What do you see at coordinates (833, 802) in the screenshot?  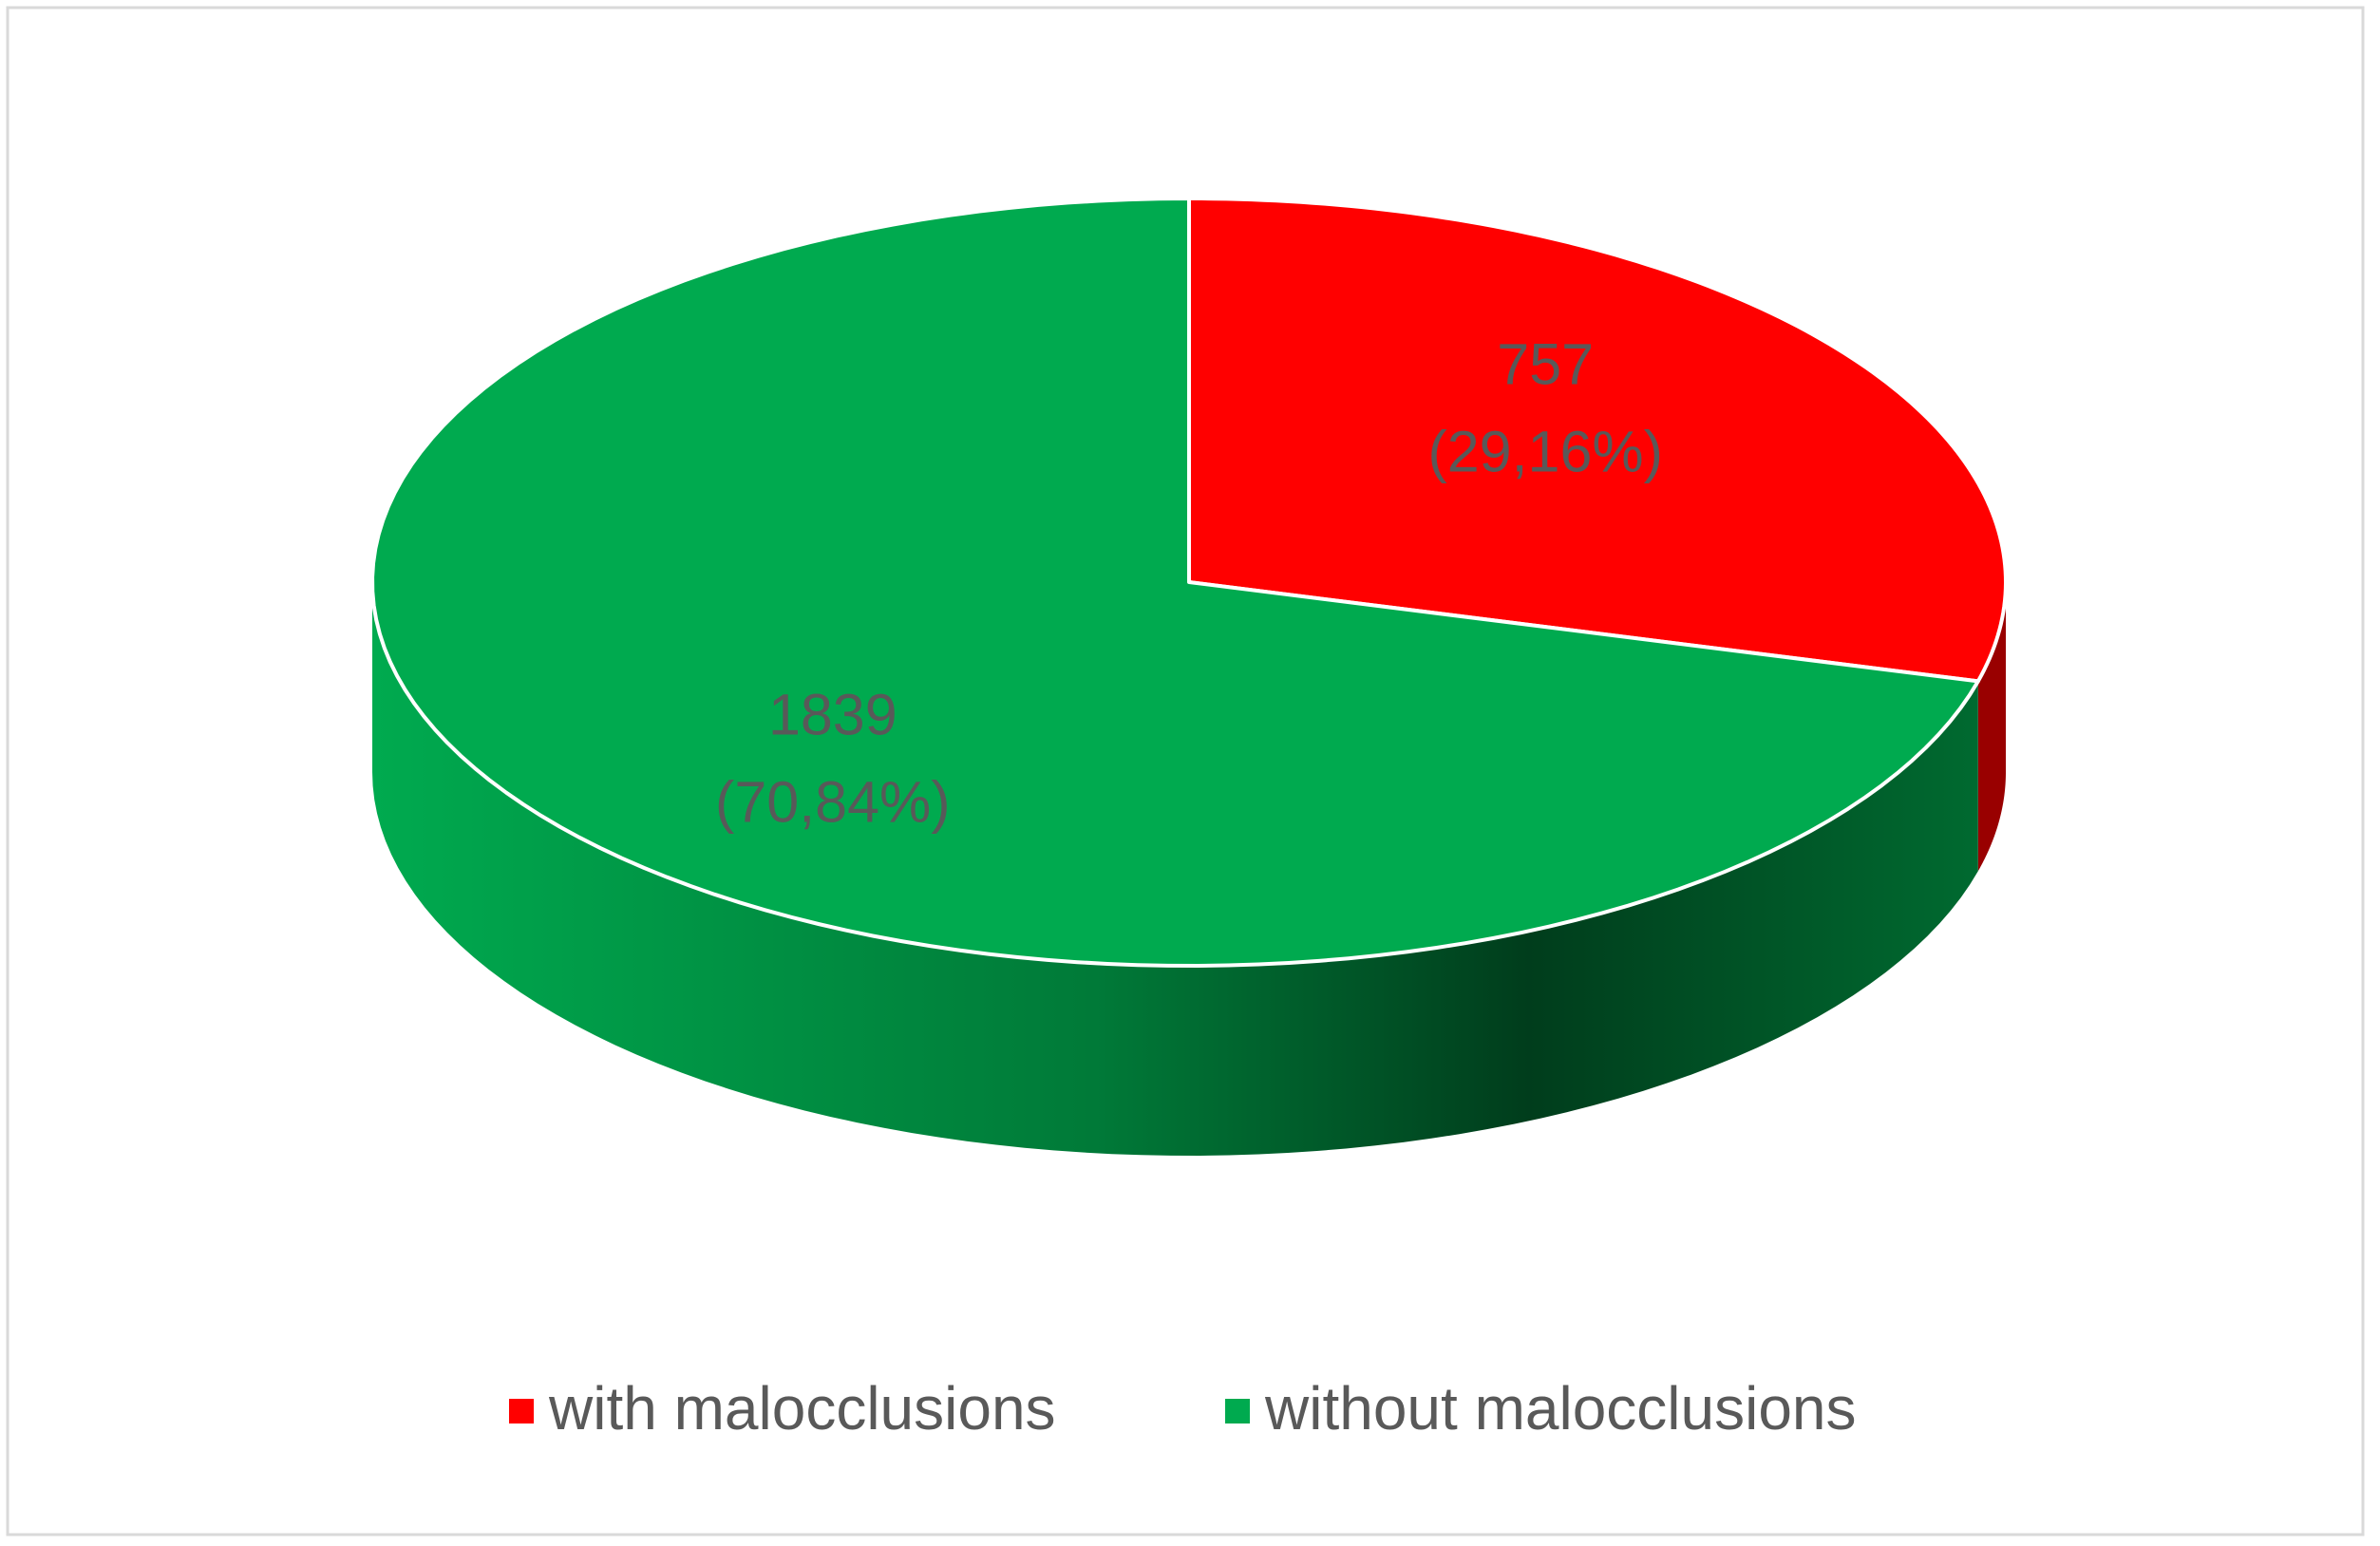 I see `percent-label: (70,84%)` at bounding box center [833, 802].